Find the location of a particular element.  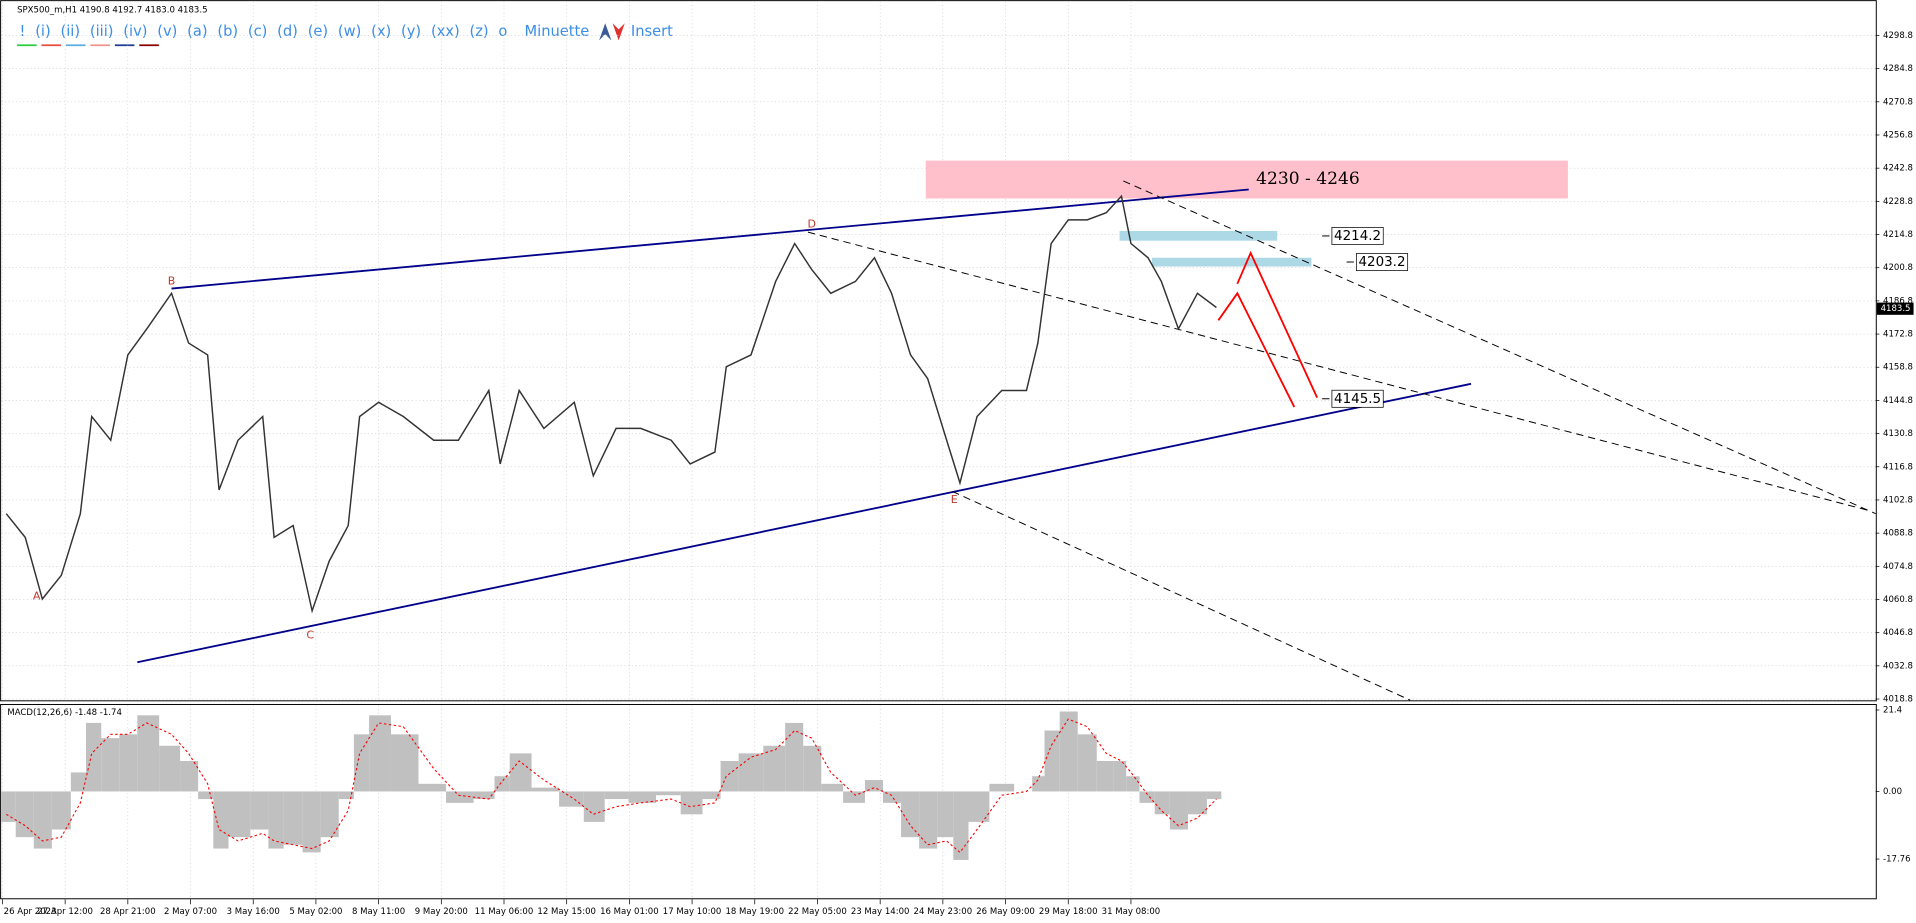

wave-label: E is located at coordinates (954, 499).